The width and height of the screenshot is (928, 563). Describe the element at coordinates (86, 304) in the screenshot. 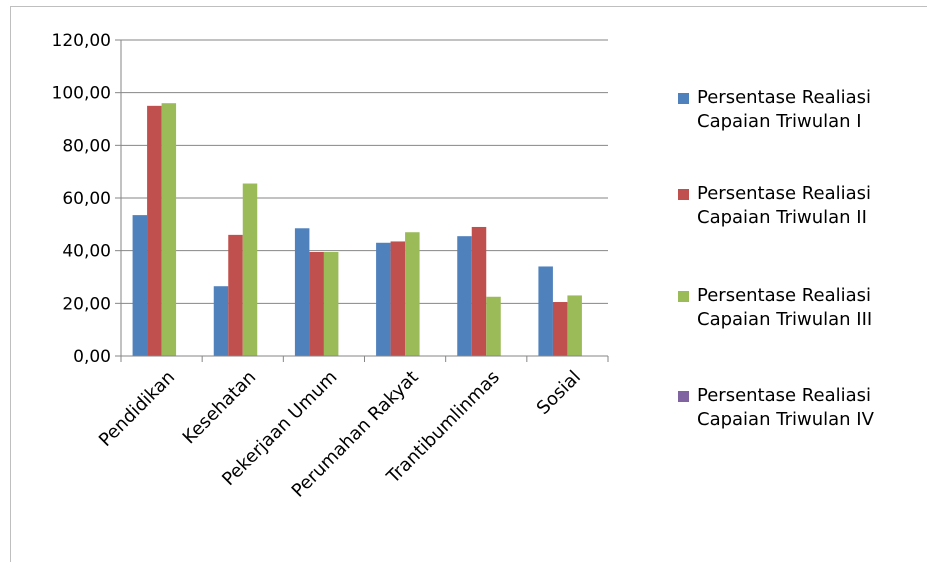

I see `y-tick-label: 20,00` at that location.